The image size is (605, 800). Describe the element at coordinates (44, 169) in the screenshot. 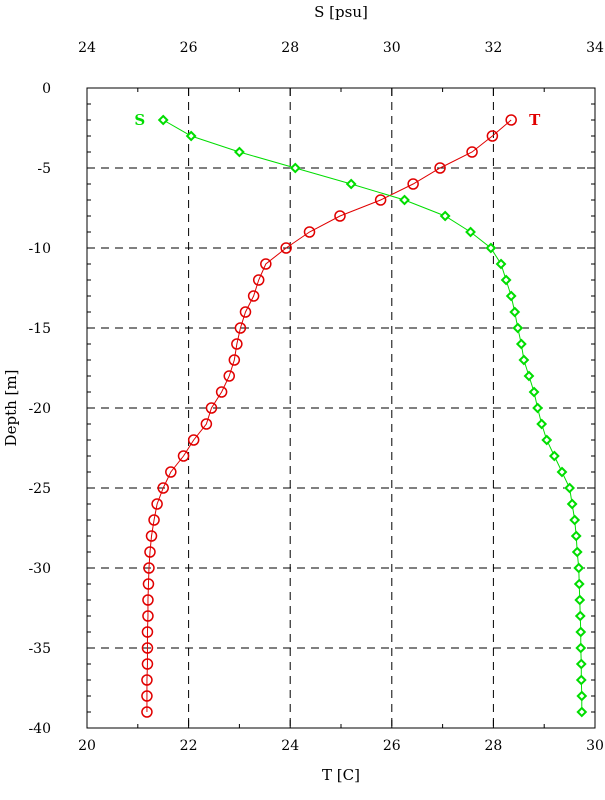

I see `y-tick-label: -5` at that location.